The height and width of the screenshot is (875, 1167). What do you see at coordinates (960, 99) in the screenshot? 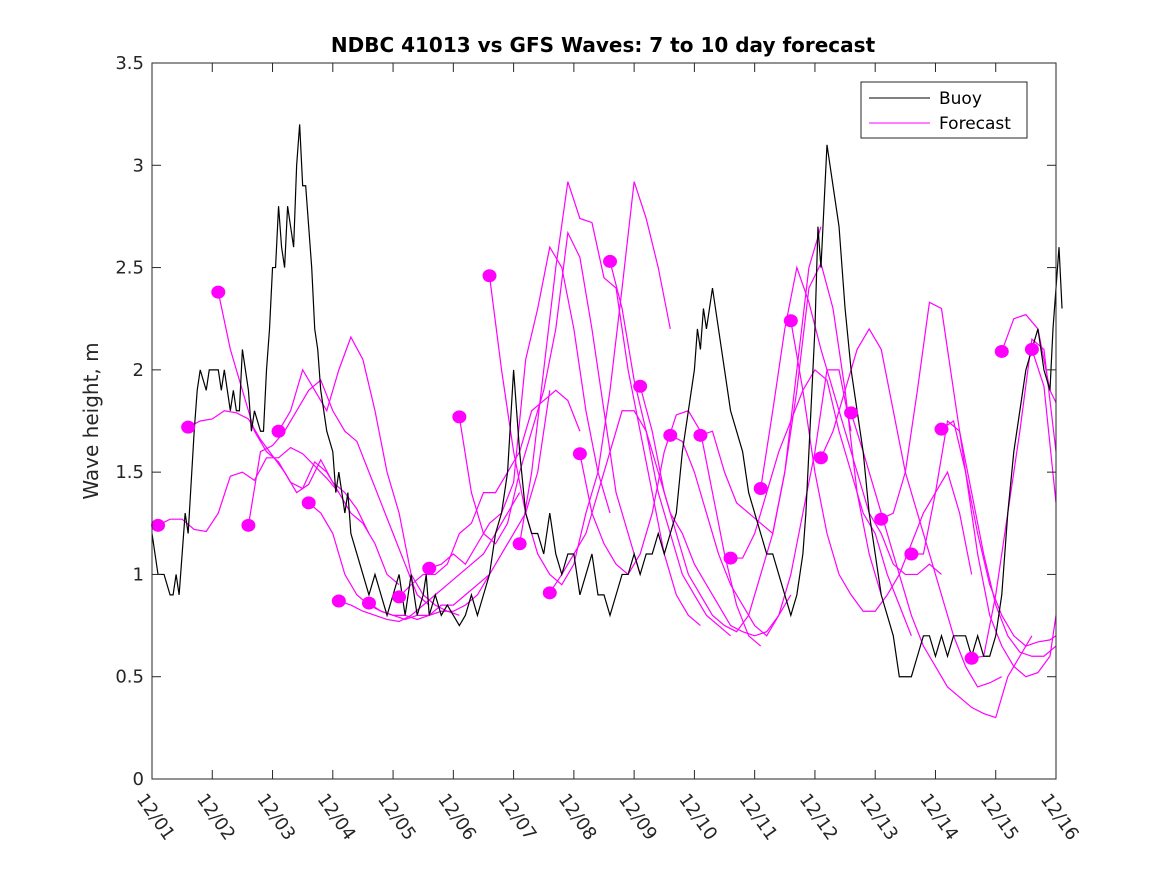
I see `legend-label-buoy: Buoy` at bounding box center [960, 99].